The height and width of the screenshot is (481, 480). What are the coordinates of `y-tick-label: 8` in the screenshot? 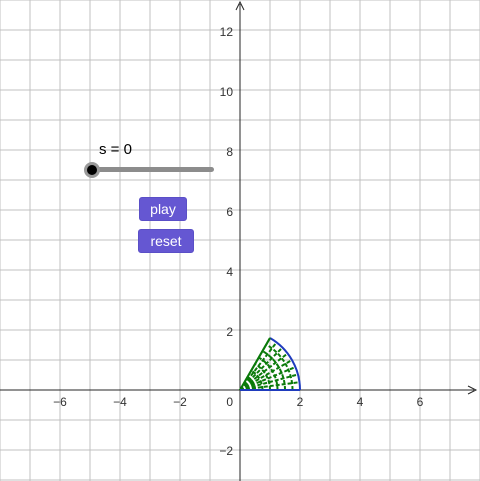 It's located at (229, 152).